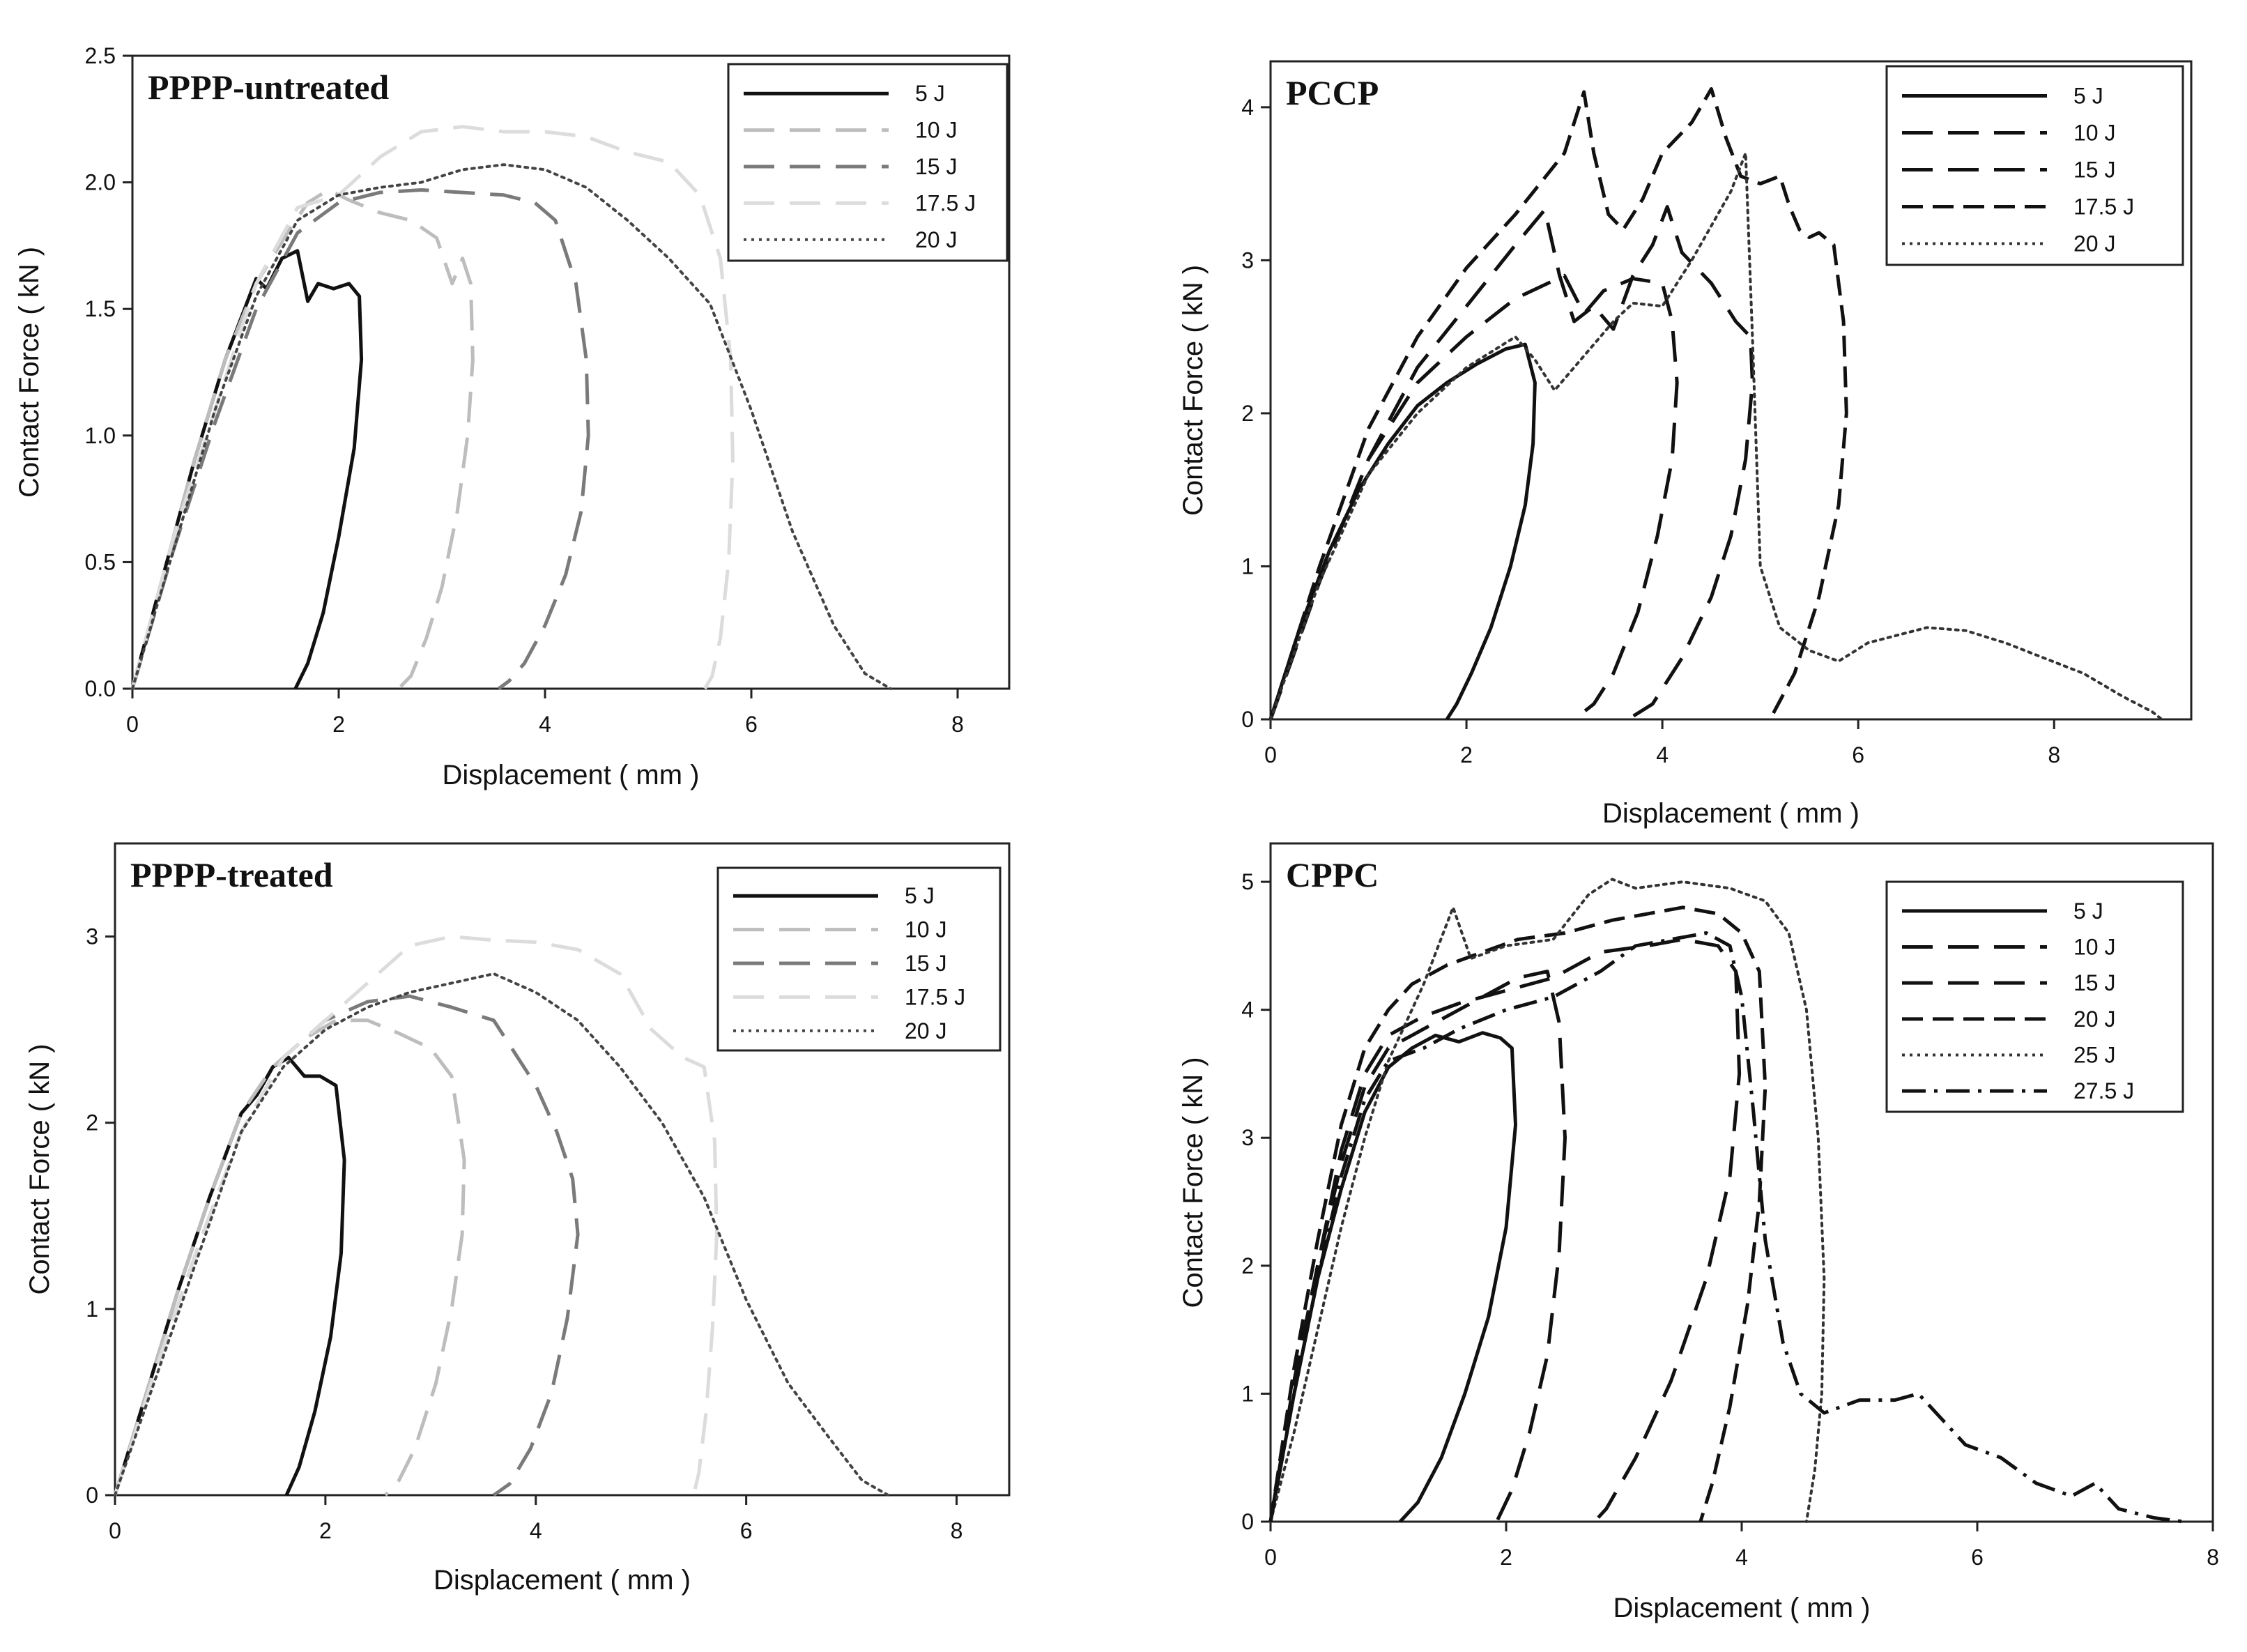 The image size is (2247, 1652). I want to click on legend: 5 J 10 J 15 J 20 J 25 J 27.5 J, so click(2034, 996).